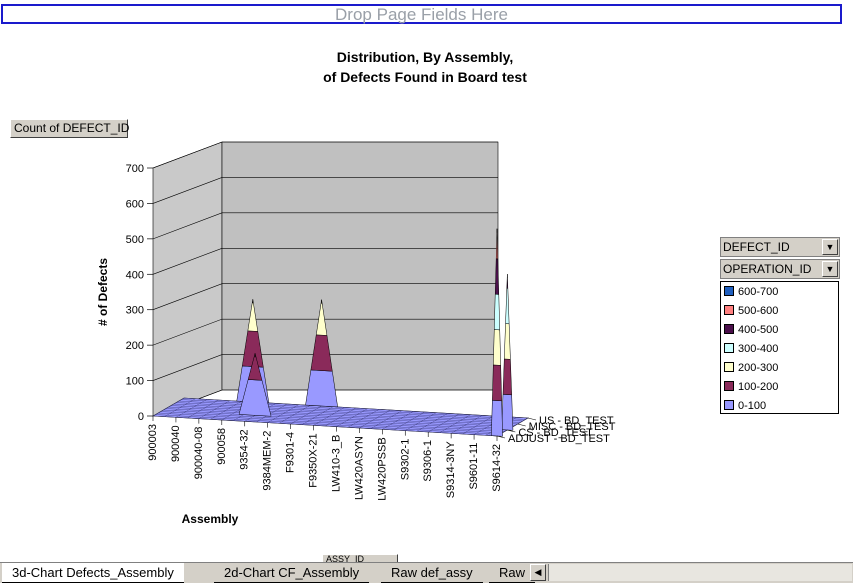 This screenshot has width=853, height=583. Describe the element at coordinates (576, 421) in the screenshot. I see `y-tick-label: US - BD_TEST` at that location.